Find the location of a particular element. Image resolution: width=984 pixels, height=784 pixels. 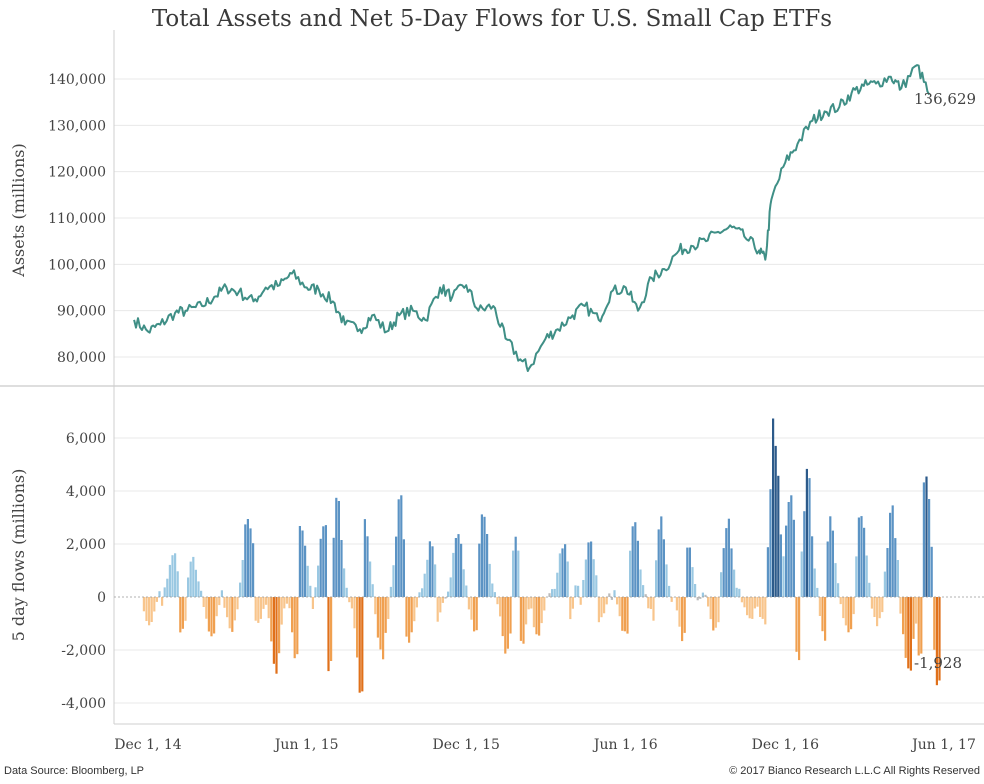

top-y-axis-title: Assets (millions) is located at coordinates (18, 210).